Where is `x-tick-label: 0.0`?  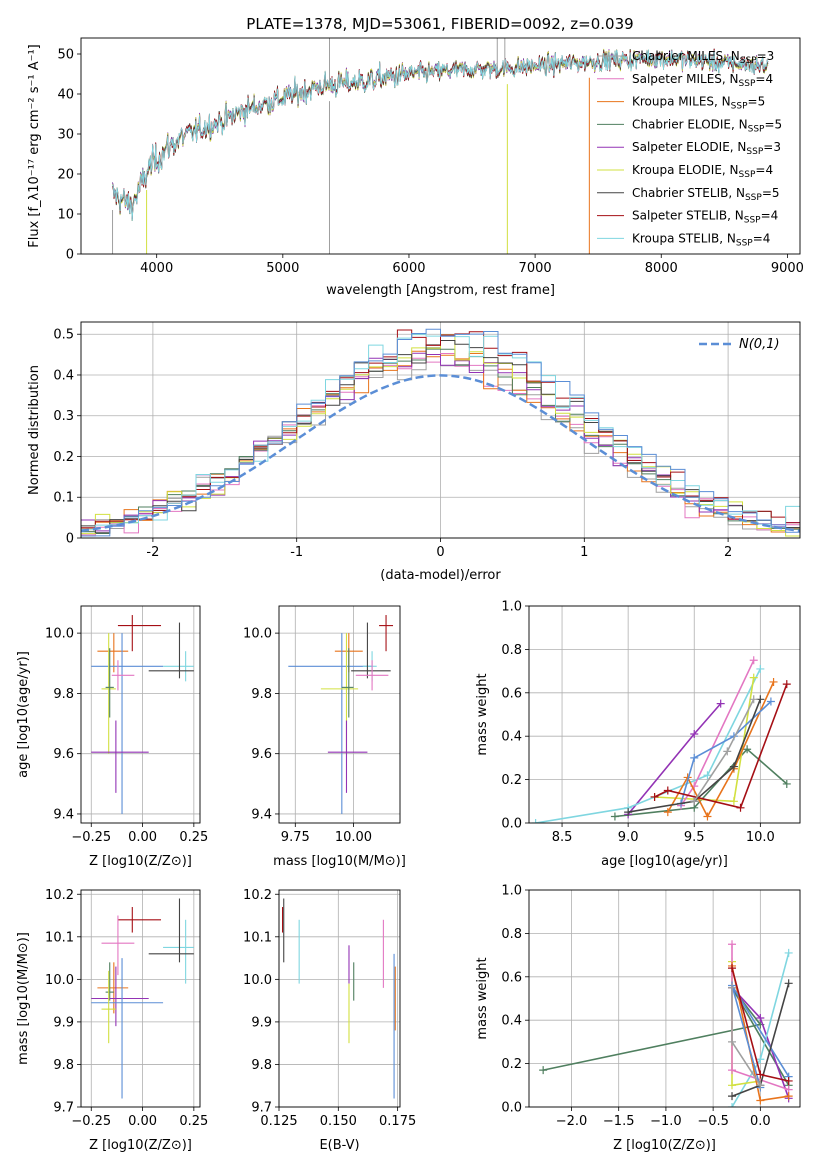
x-tick-label: 0.0 is located at coordinates (760, 1121).